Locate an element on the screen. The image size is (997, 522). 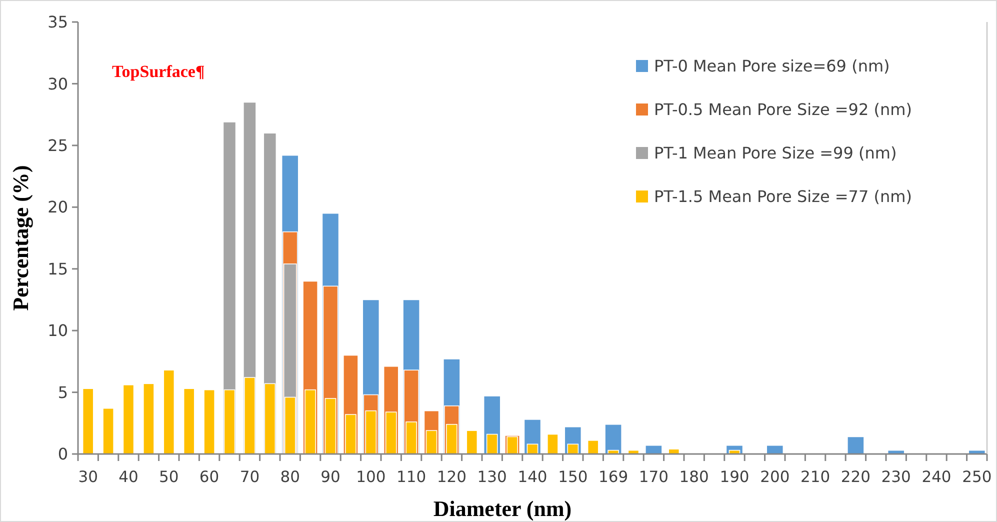
x-tick-label: 60 is located at coordinates (209, 477).